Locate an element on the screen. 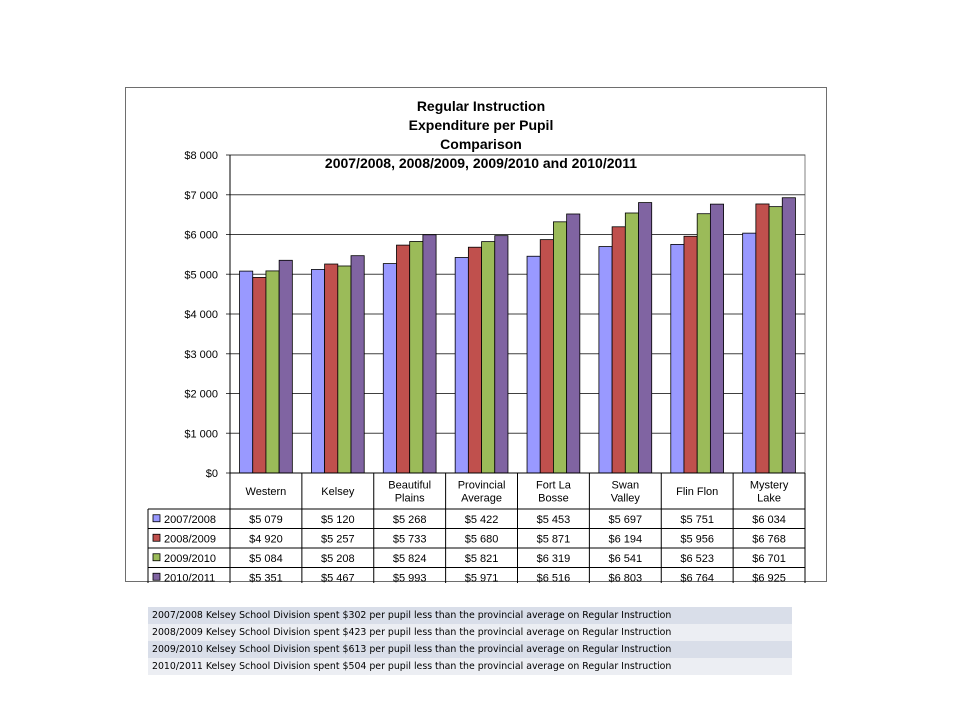  y-tick-label: $1 000 is located at coordinates (201, 434).